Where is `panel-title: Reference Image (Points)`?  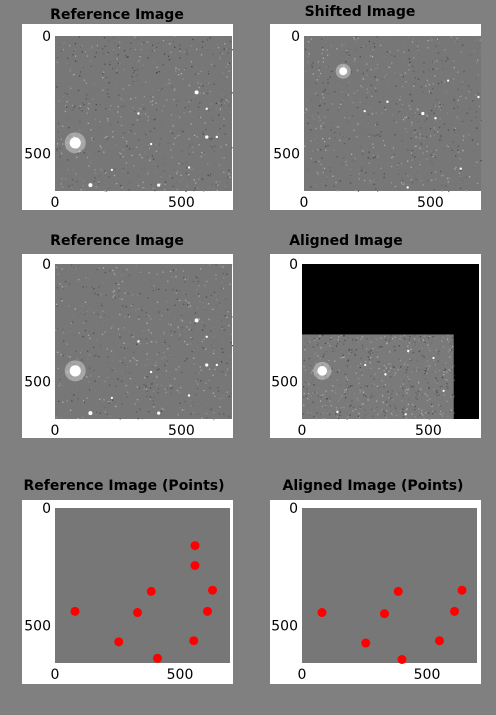 panel-title: Reference Image (Points) is located at coordinates (124, 486).